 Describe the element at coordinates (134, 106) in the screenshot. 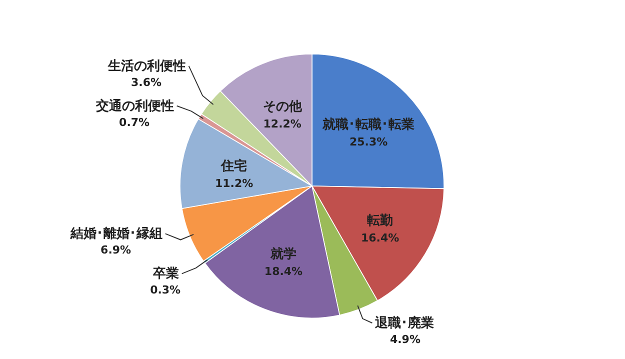

I see `slice-label: 交通の利便性` at that location.